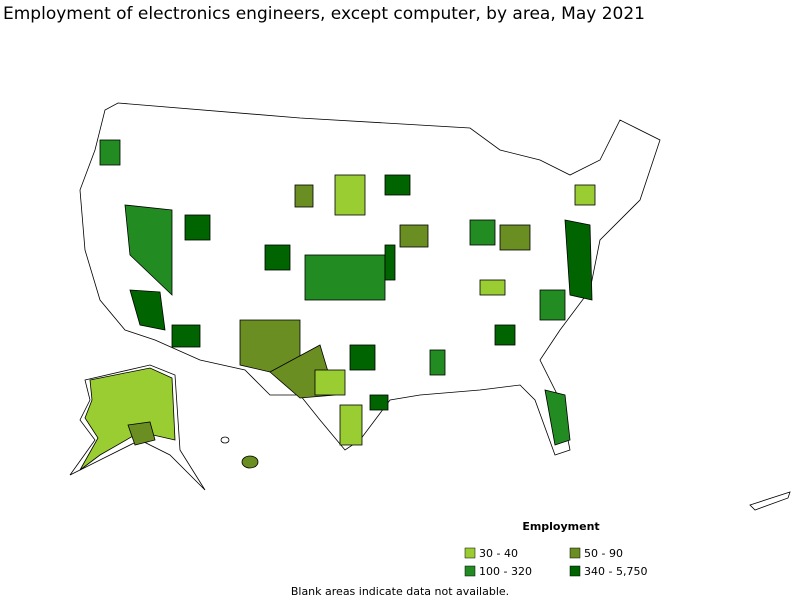 The height and width of the screenshot is (600, 800). Describe the element at coordinates (770, 501) in the screenshot. I see `islands` at that location.